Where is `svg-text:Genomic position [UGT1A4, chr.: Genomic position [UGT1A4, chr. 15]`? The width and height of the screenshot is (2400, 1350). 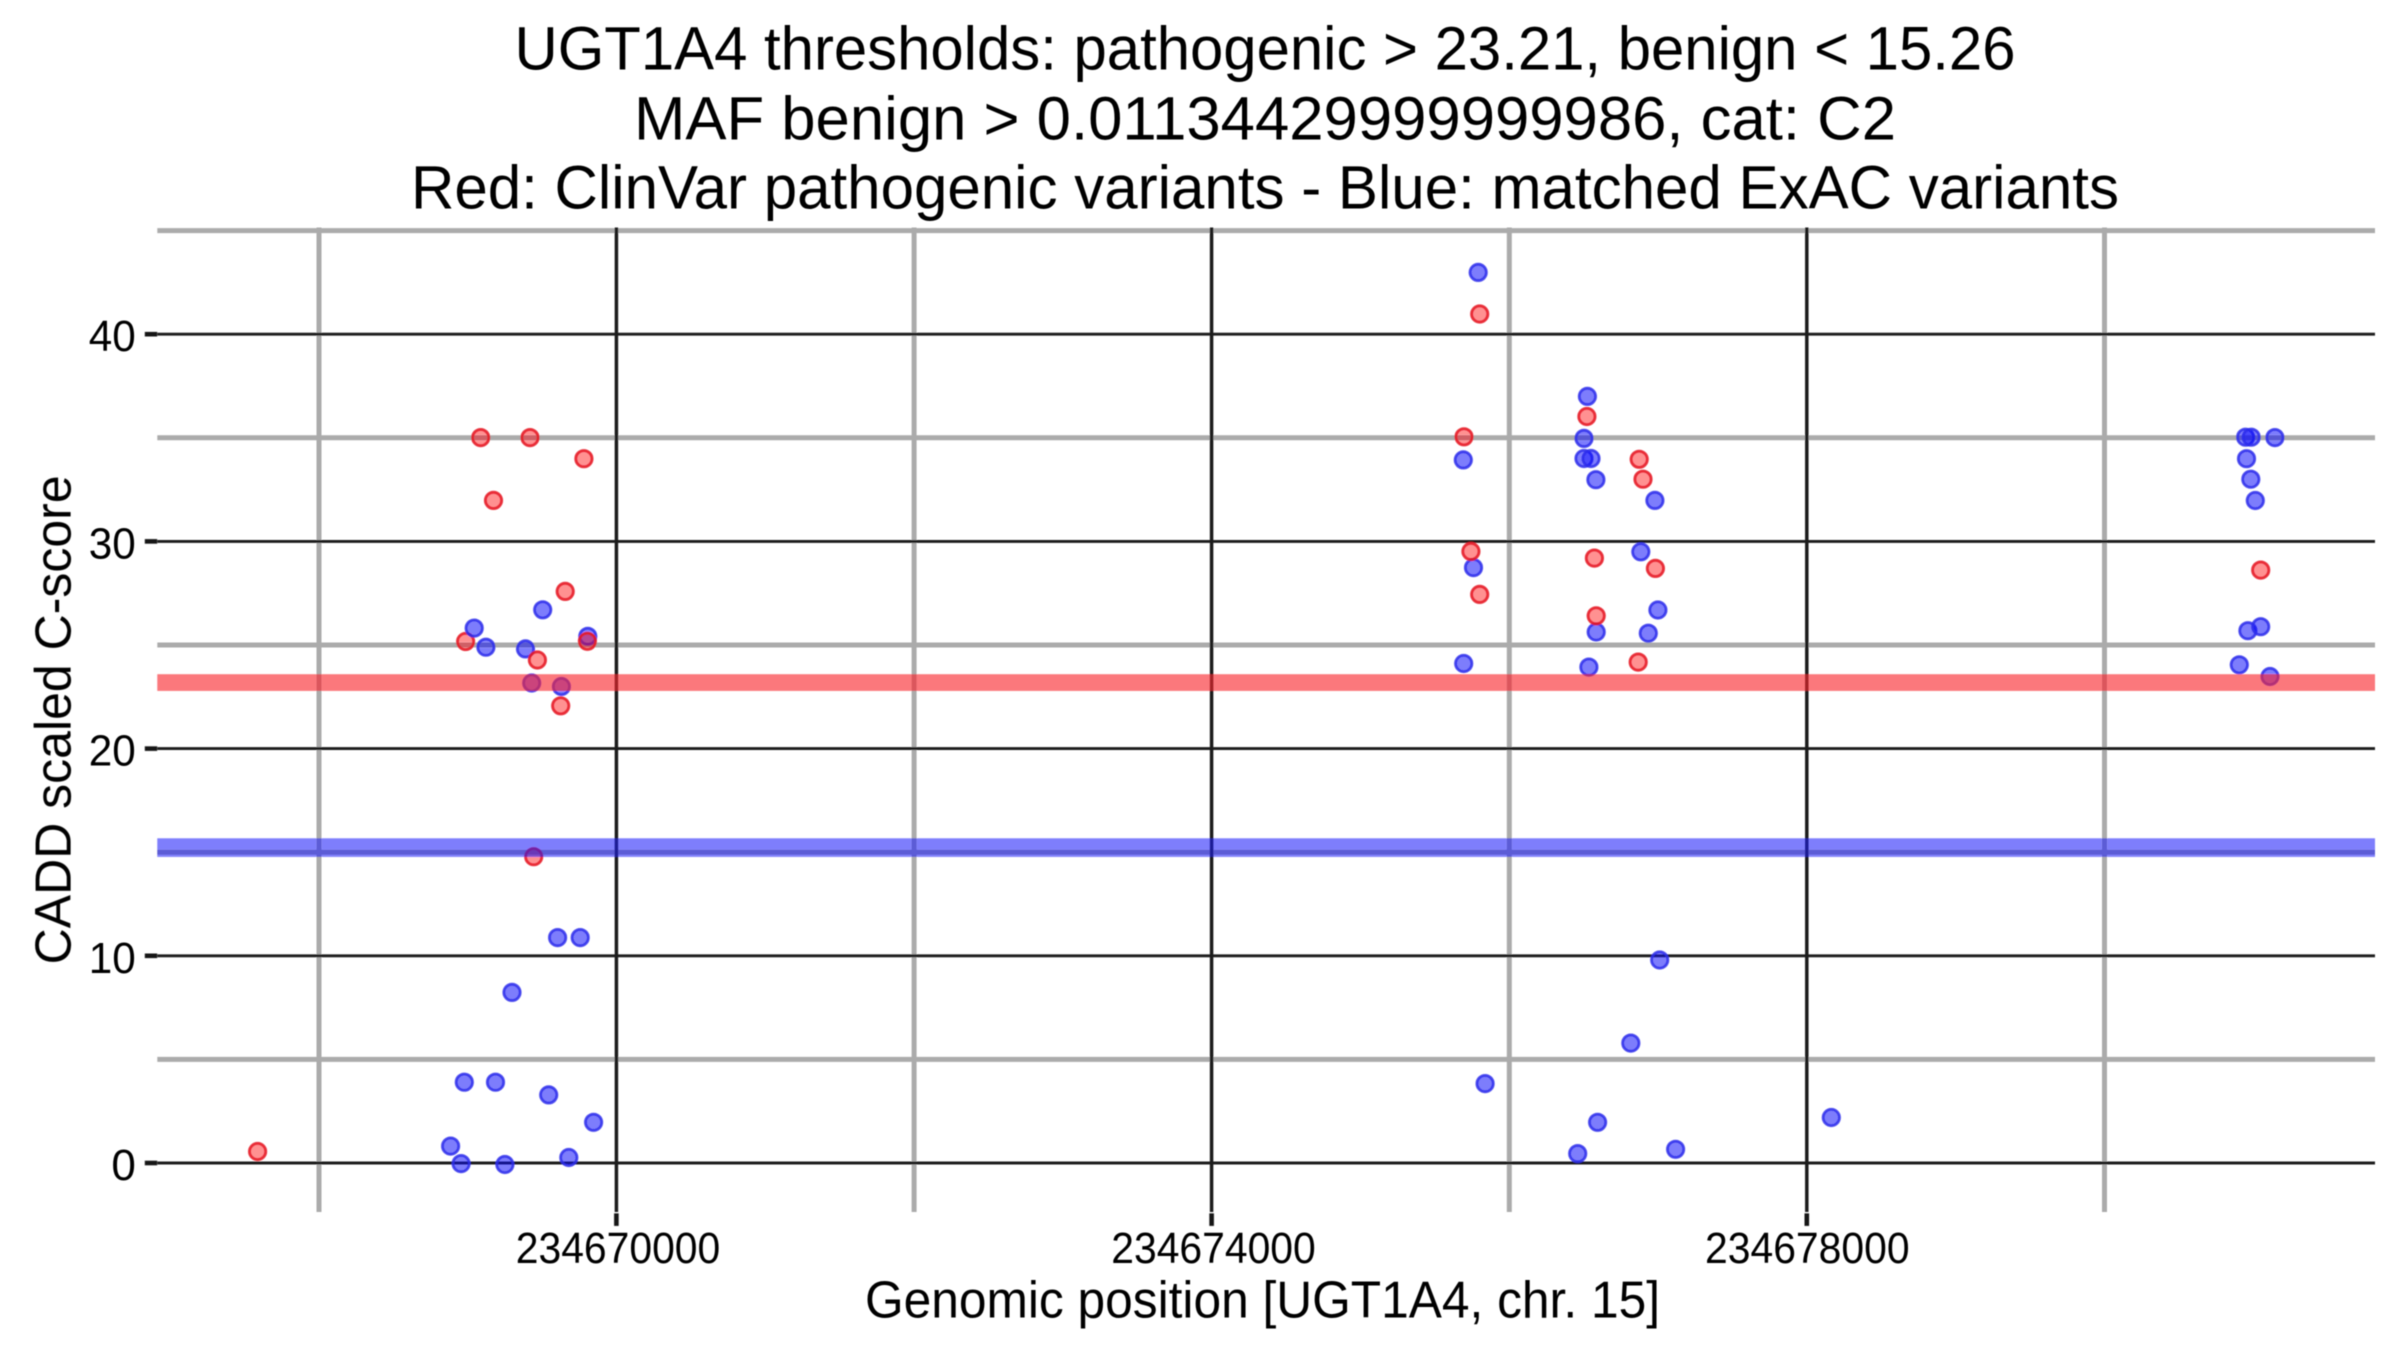 svg-text:Genomic position [UGT1A4, chr.: Genomic position [UGT1A4, chr. 15] is located at coordinates (1262, 1301).